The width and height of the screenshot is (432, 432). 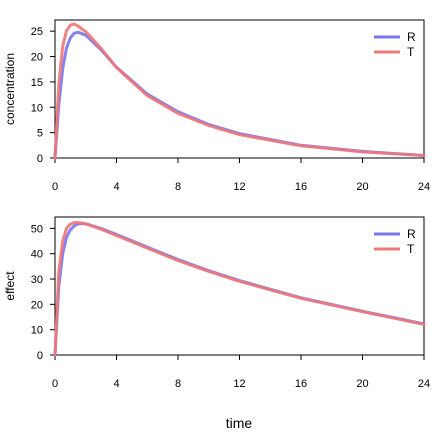 What do you see at coordinates (37, 255) in the screenshot?
I see `y-tick-label: 40` at bounding box center [37, 255].